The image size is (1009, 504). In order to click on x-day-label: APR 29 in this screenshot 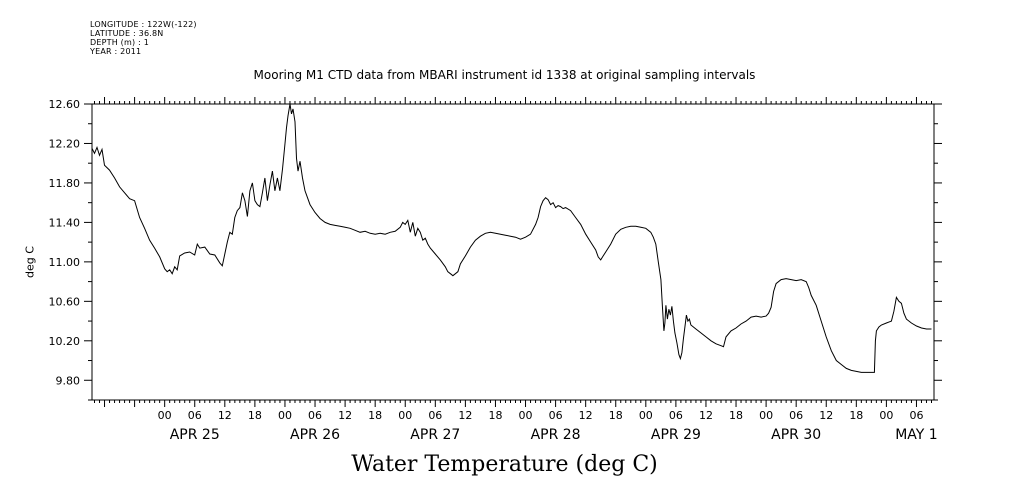, I will do `click(676, 435)`.